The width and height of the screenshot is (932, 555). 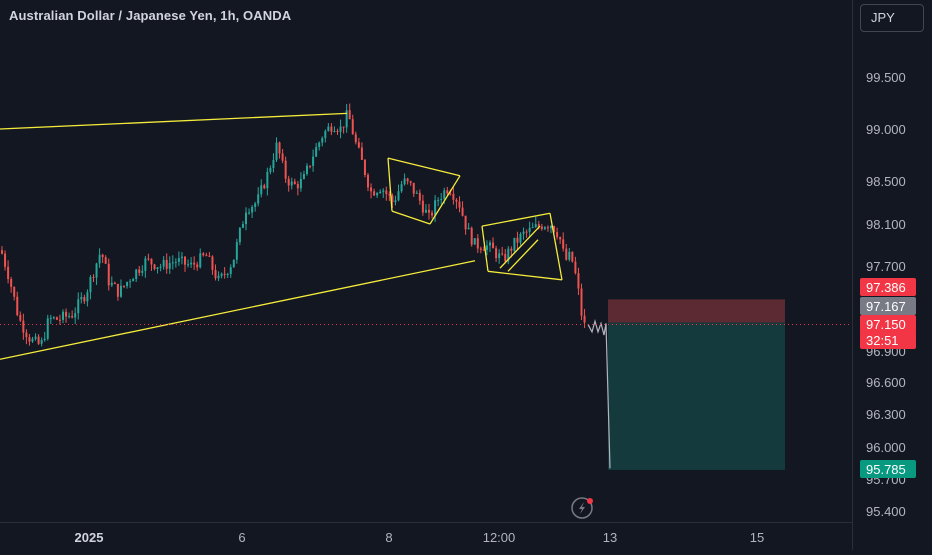 I want to click on time-tick-label: 12:00, so click(x=499, y=537).